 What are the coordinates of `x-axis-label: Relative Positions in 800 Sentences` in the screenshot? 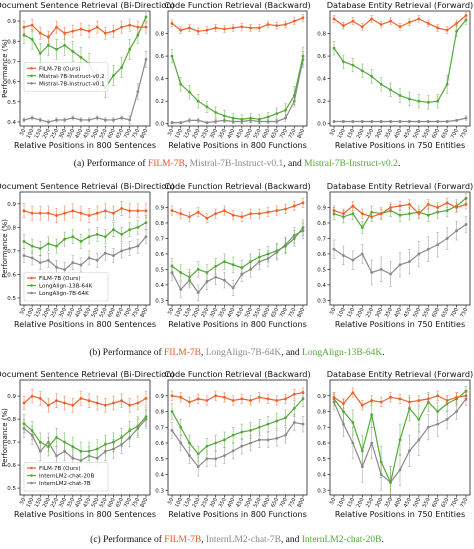 It's located at (85, 324).